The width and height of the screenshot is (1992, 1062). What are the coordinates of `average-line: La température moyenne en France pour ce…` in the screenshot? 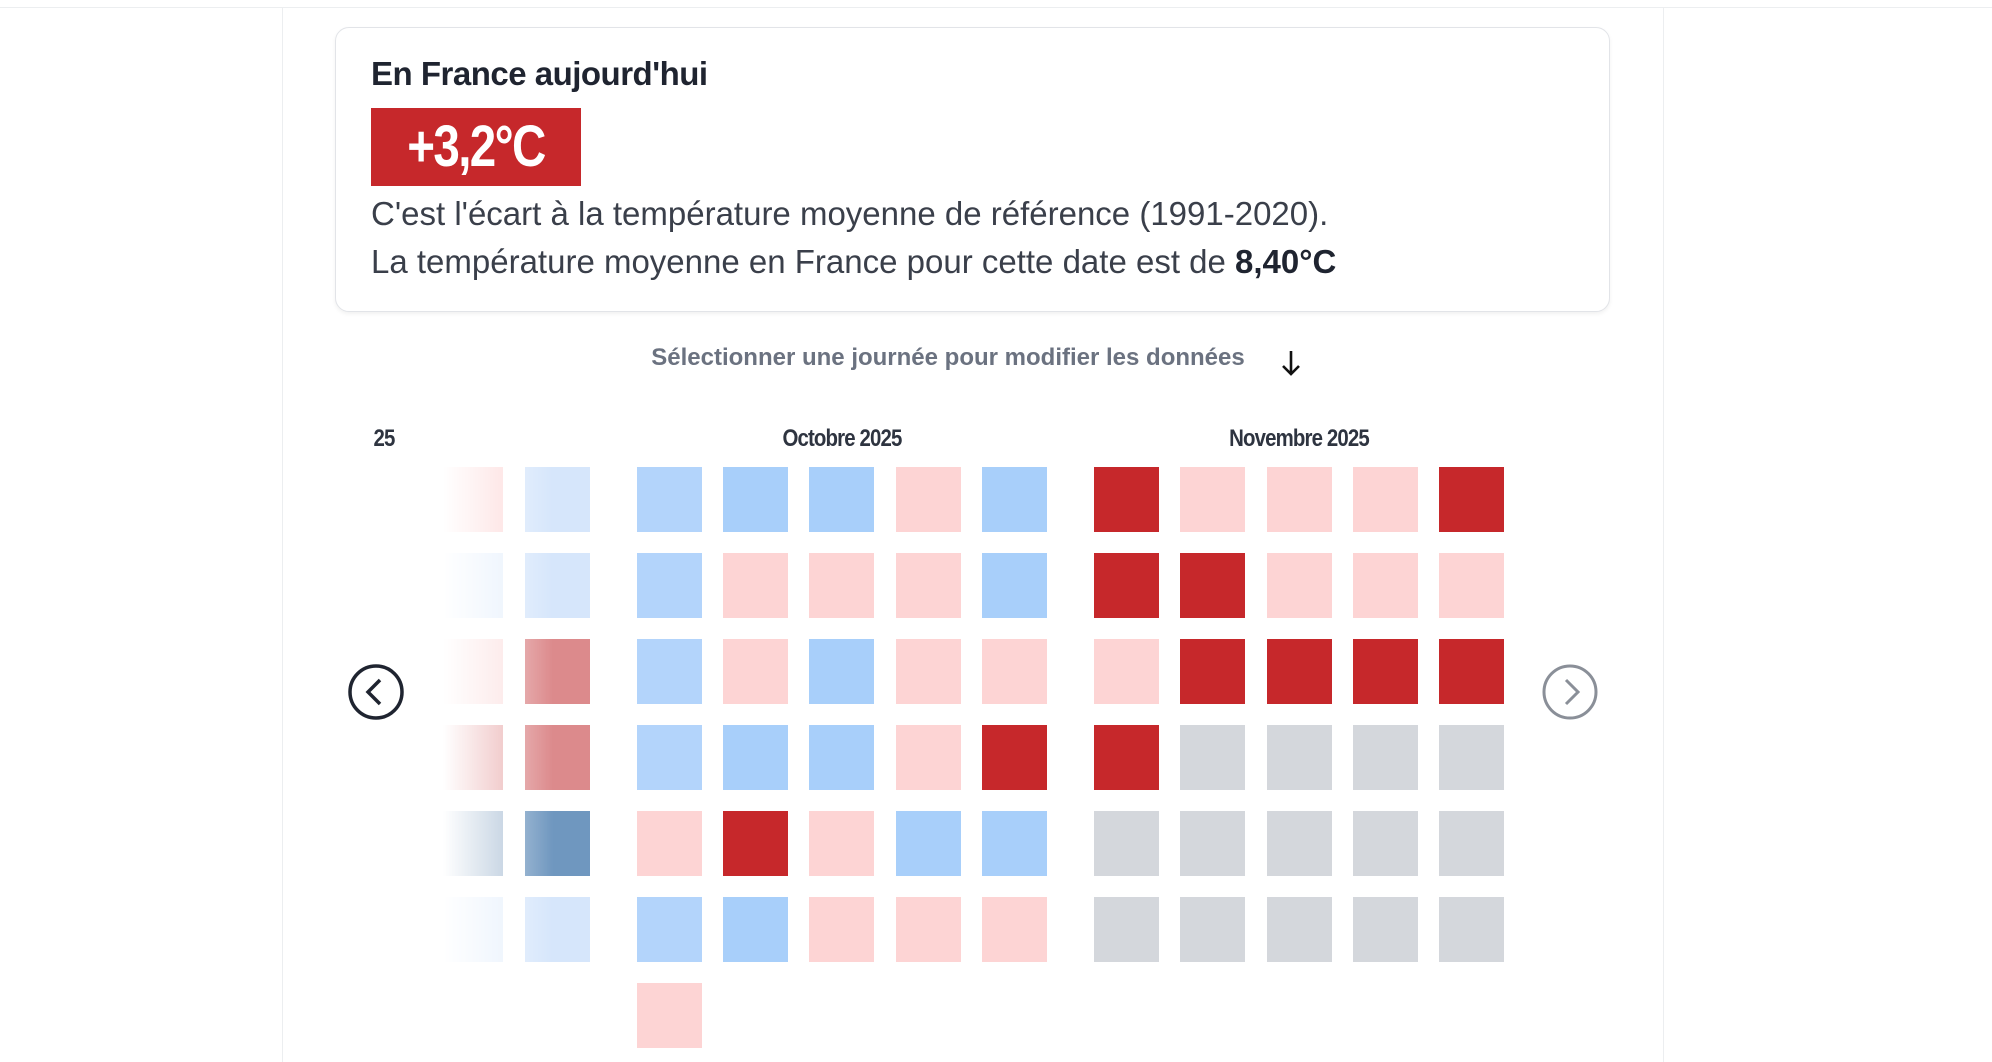 It's located at (853, 262).